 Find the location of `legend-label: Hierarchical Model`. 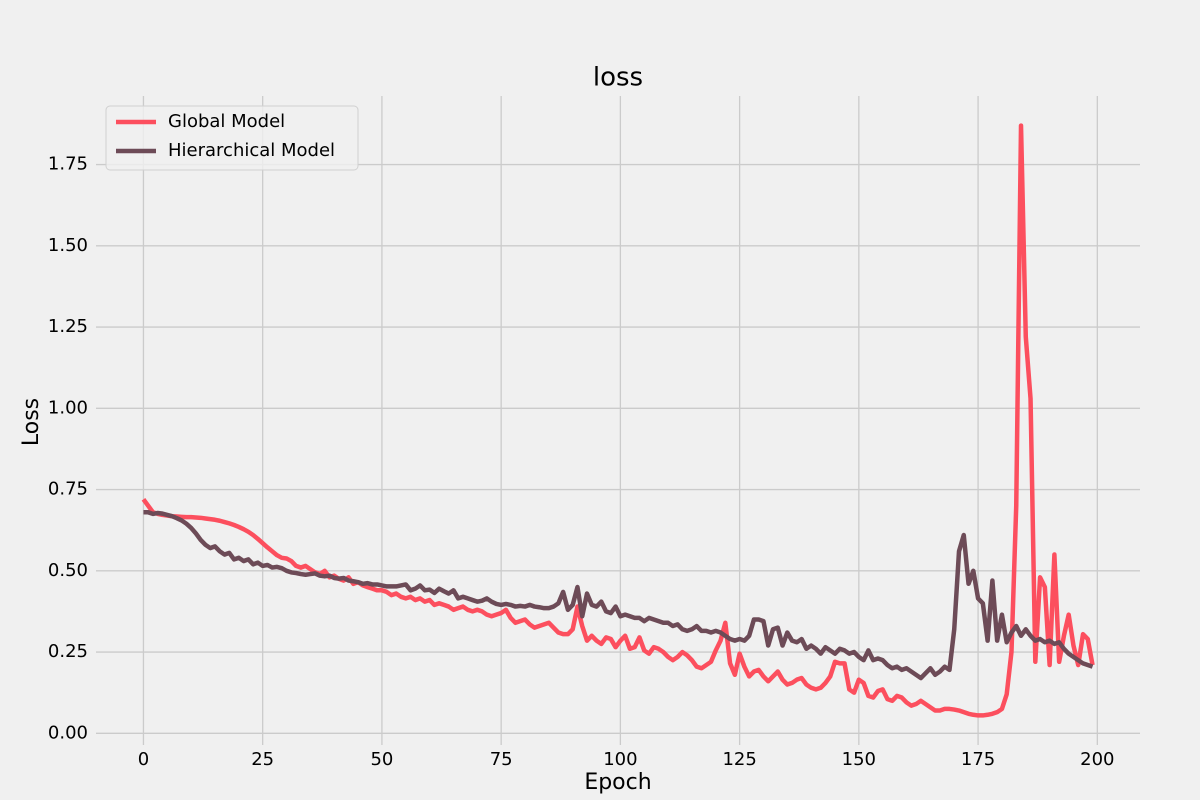

legend-label: Hierarchical Model is located at coordinates (251, 150).